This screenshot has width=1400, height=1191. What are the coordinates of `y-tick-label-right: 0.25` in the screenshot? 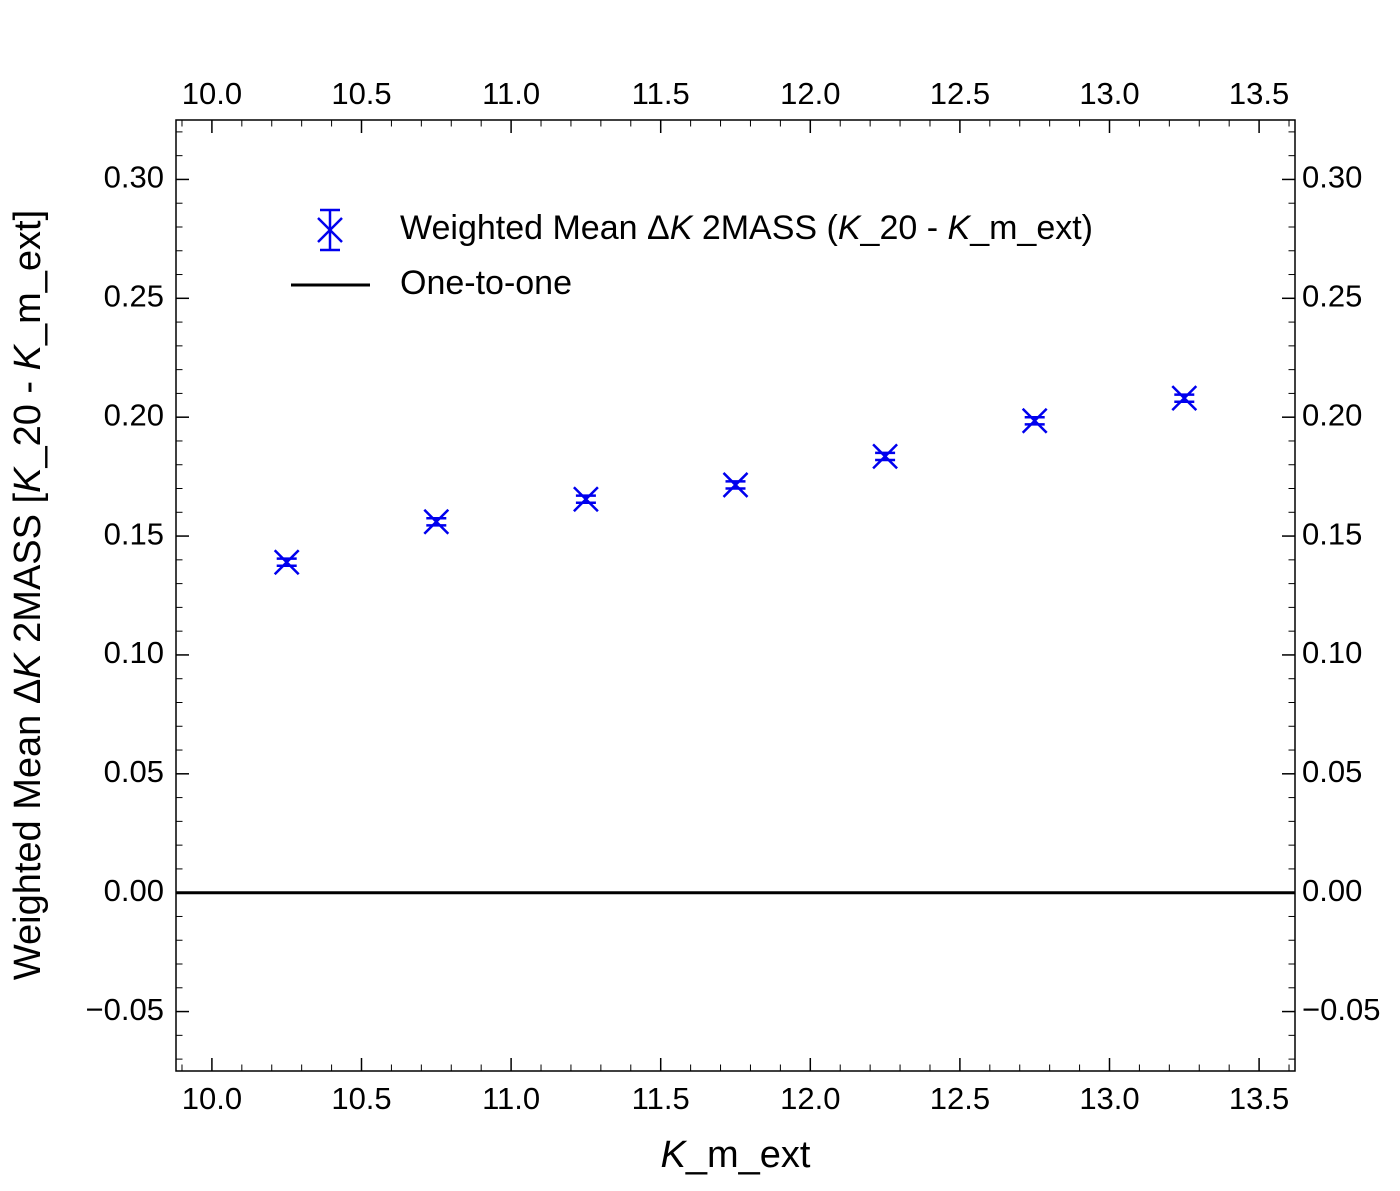 It's located at (1332, 296).